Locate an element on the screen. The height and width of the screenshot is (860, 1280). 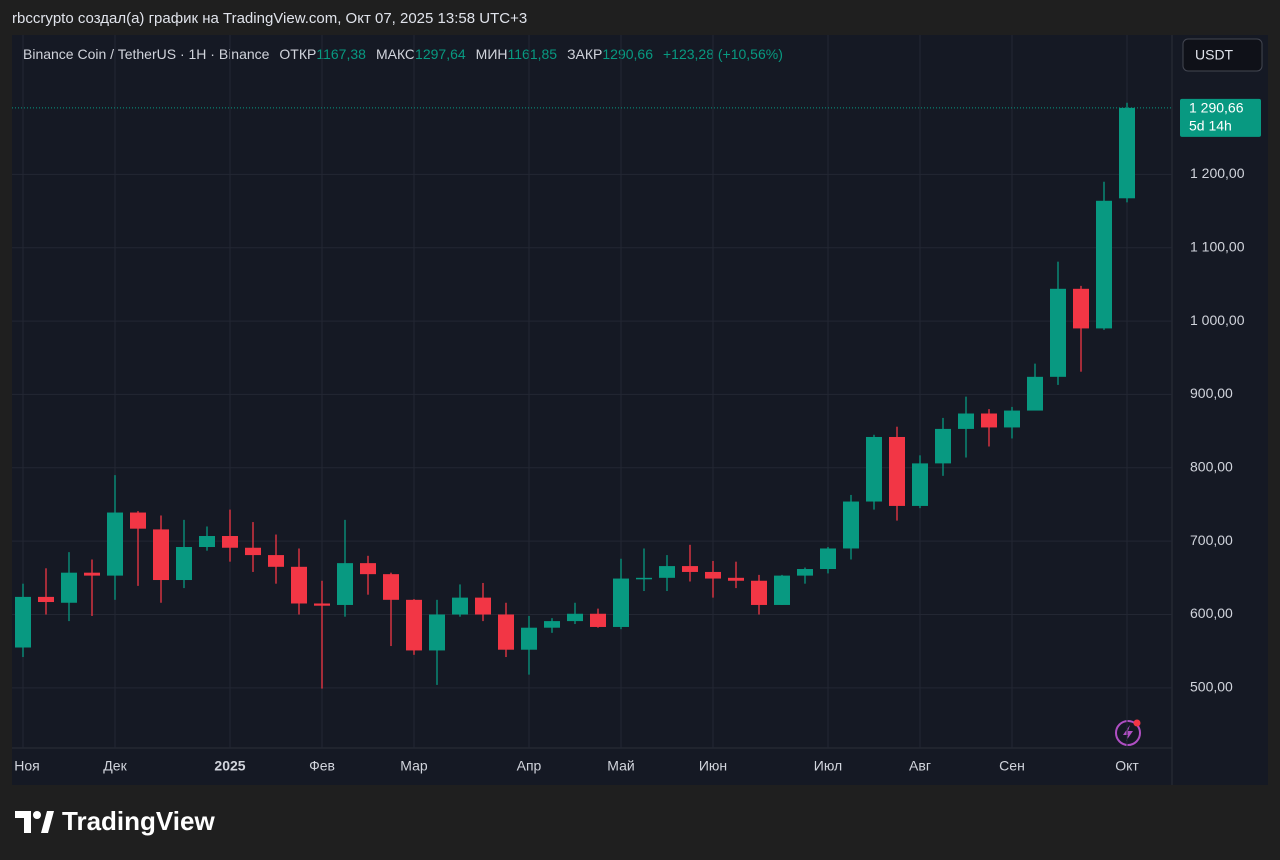
logo: TradingView is located at coordinates (115, 821).